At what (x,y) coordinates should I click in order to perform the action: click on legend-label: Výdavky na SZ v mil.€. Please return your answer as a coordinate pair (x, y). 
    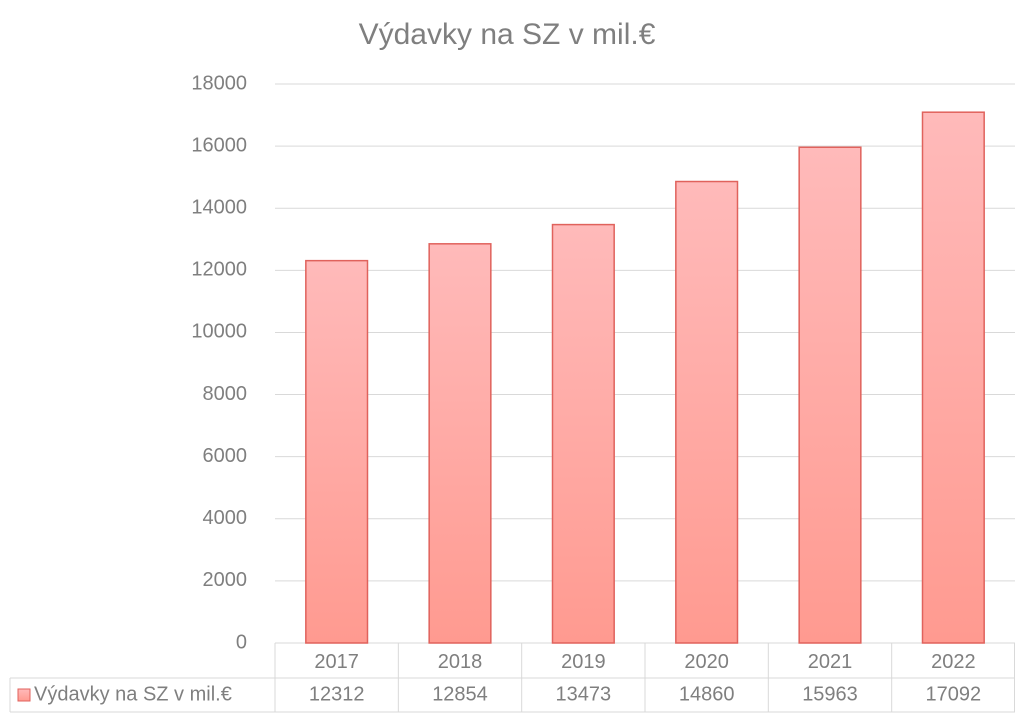
    Looking at the image, I should click on (133, 694).